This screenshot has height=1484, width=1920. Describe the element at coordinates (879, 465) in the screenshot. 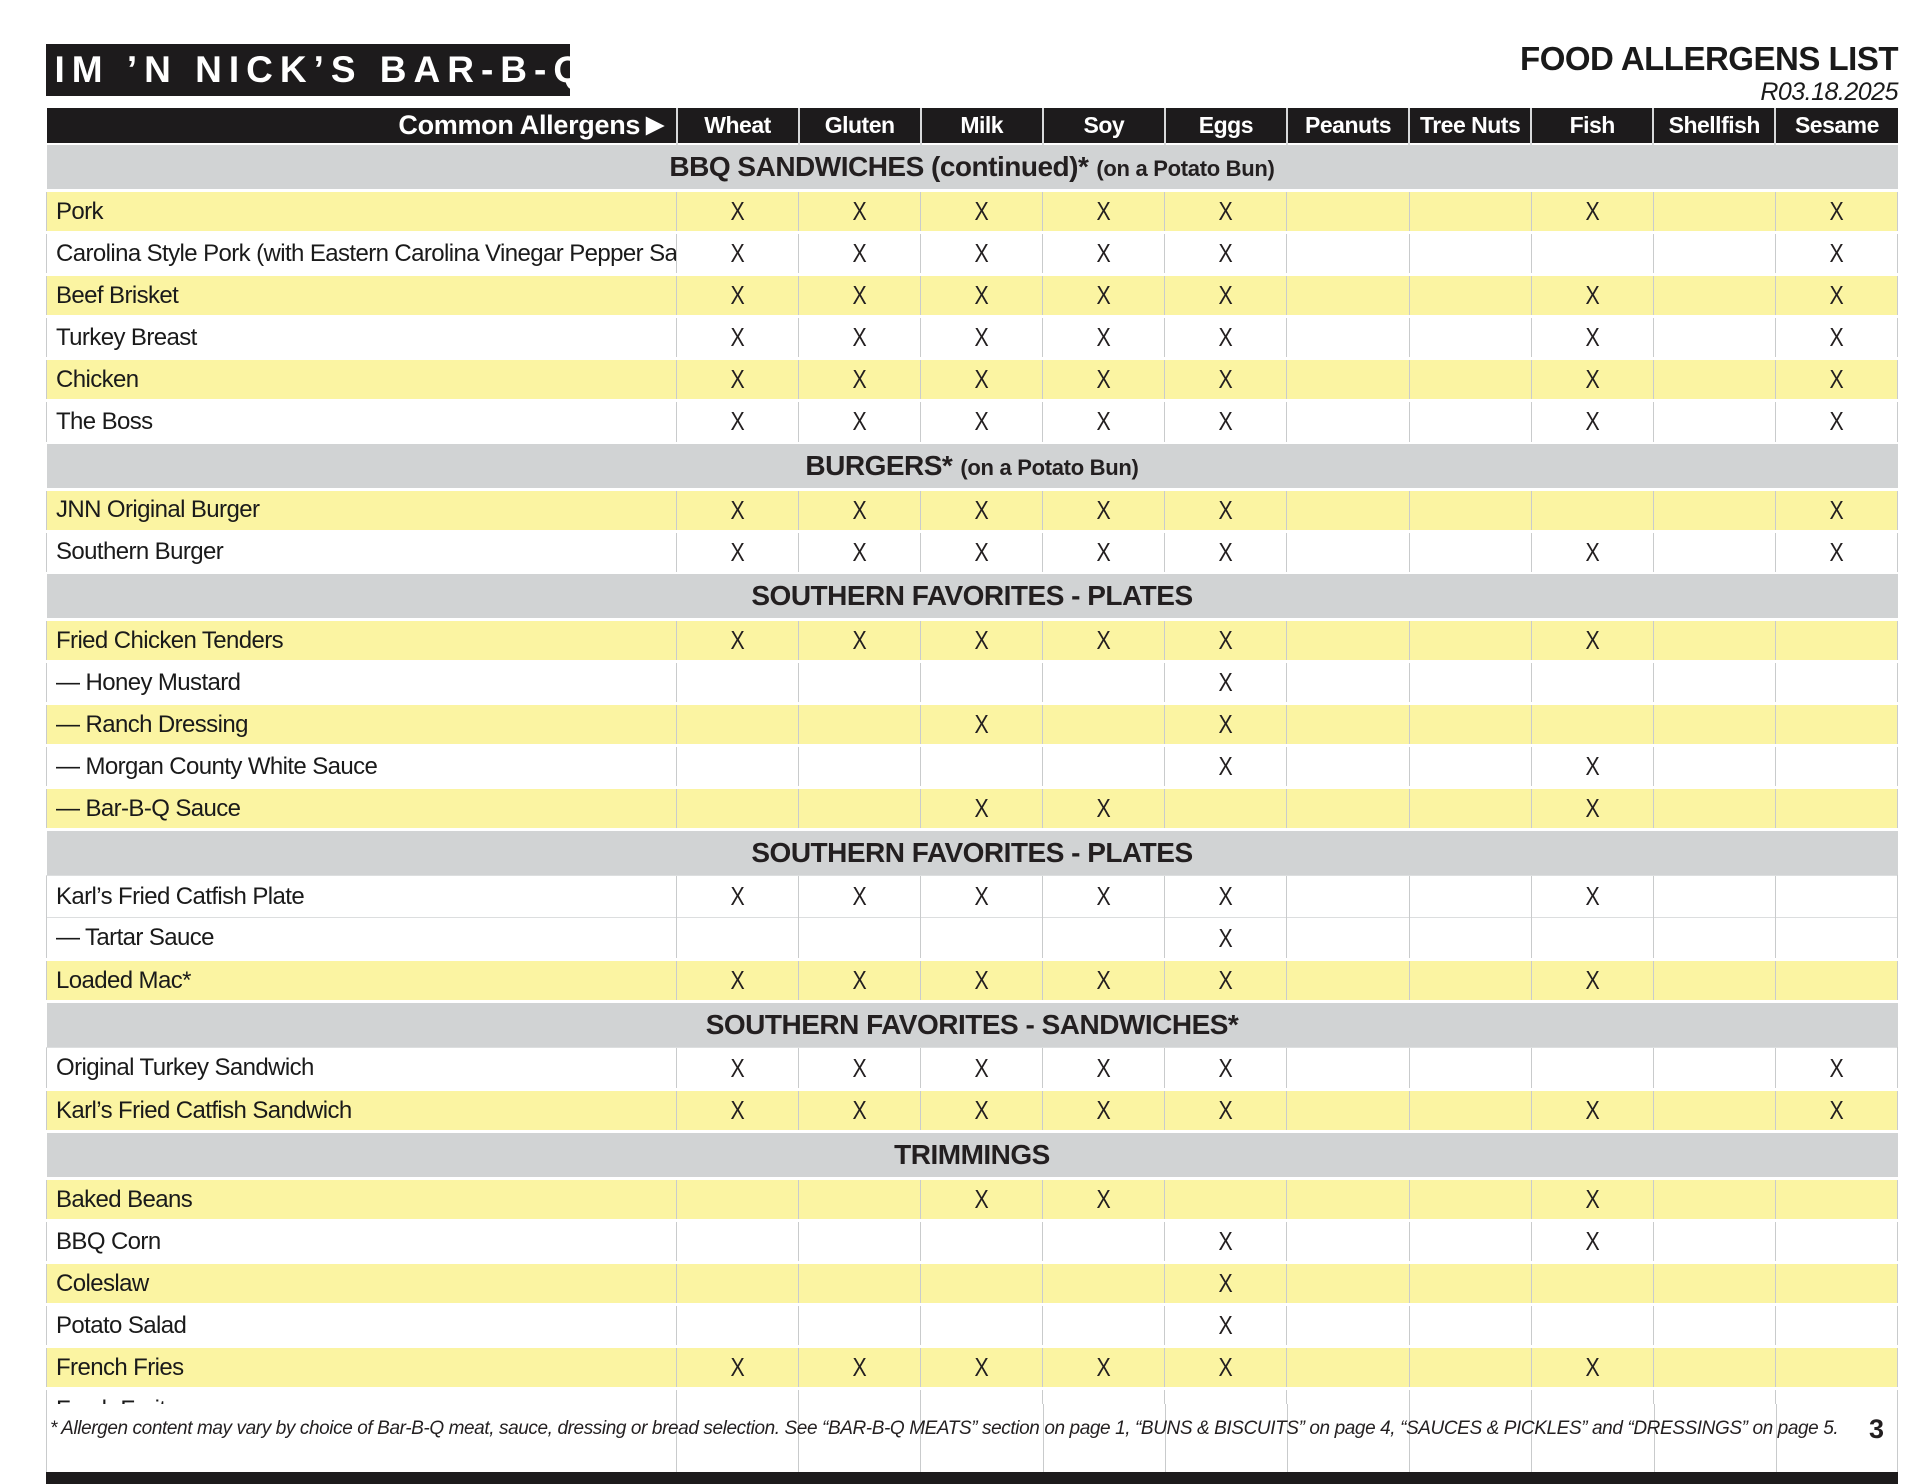

I see `section-title: BURGERS*` at that location.